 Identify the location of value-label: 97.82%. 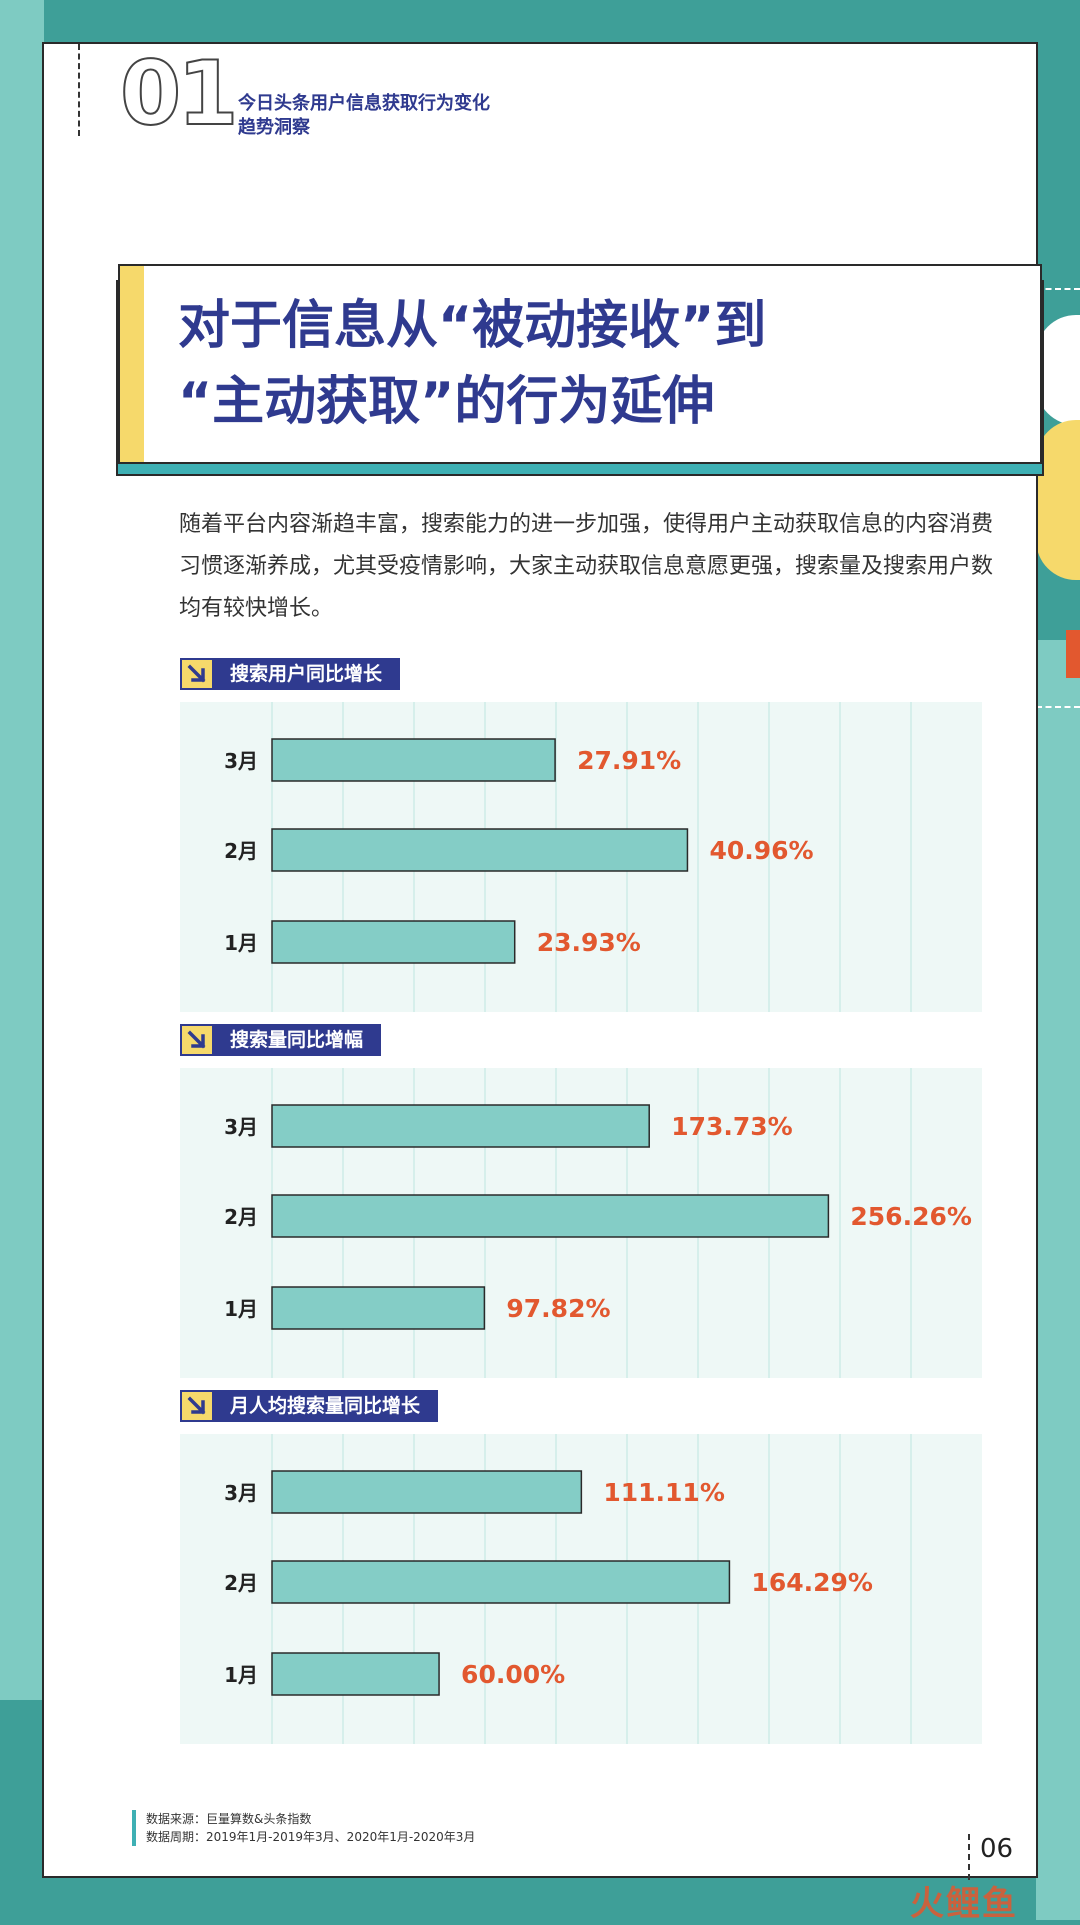
(558, 1308).